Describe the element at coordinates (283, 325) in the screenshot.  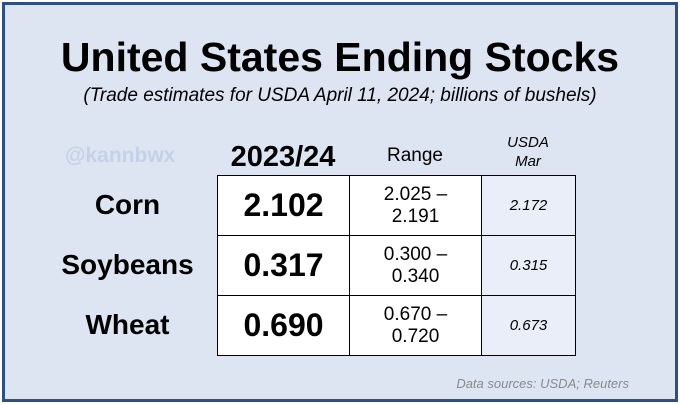
I see `estimate-cell: 0.690` at that location.